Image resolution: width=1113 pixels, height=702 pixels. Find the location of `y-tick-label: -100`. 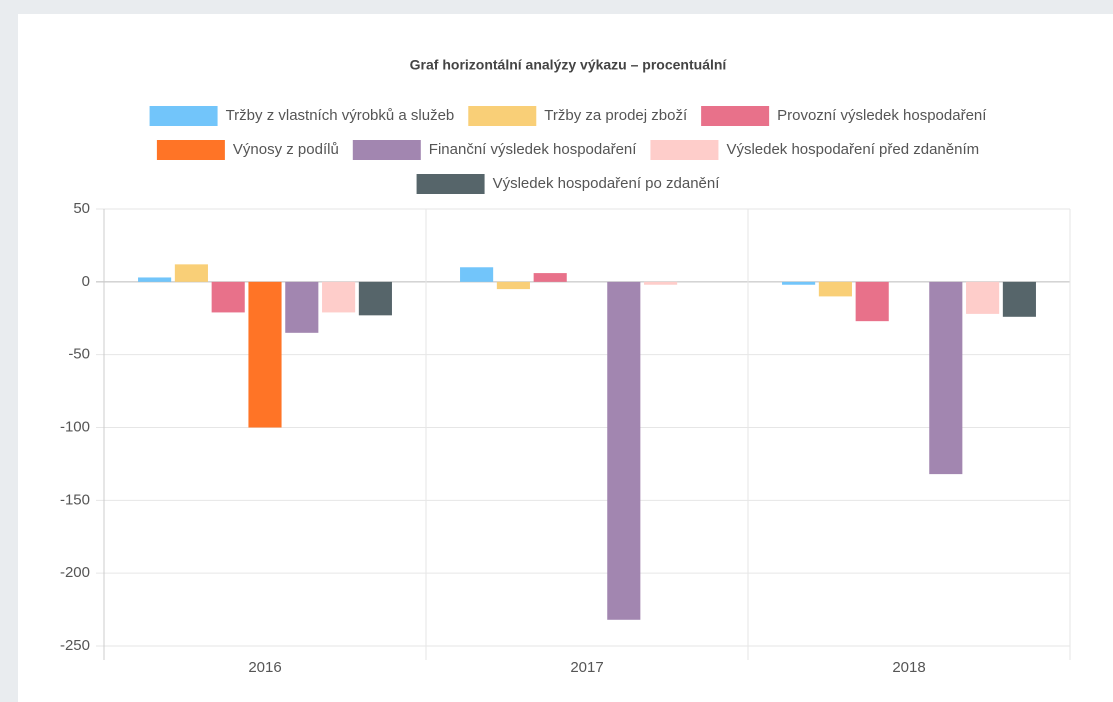

y-tick-label: -100 is located at coordinates (75, 426).